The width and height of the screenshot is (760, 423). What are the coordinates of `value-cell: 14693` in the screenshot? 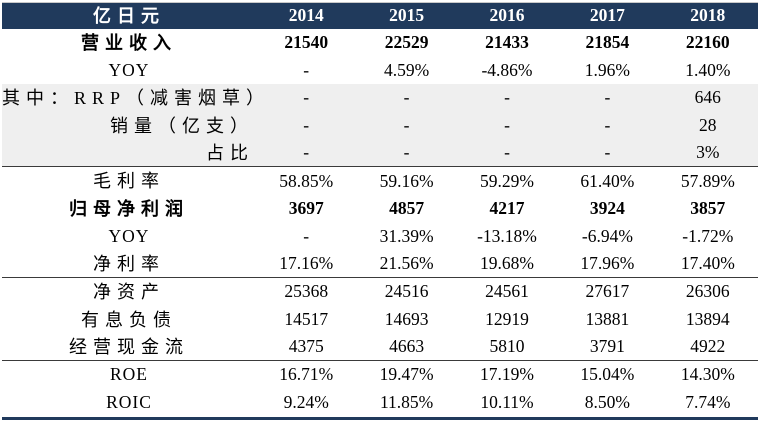 It's located at (406, 318).